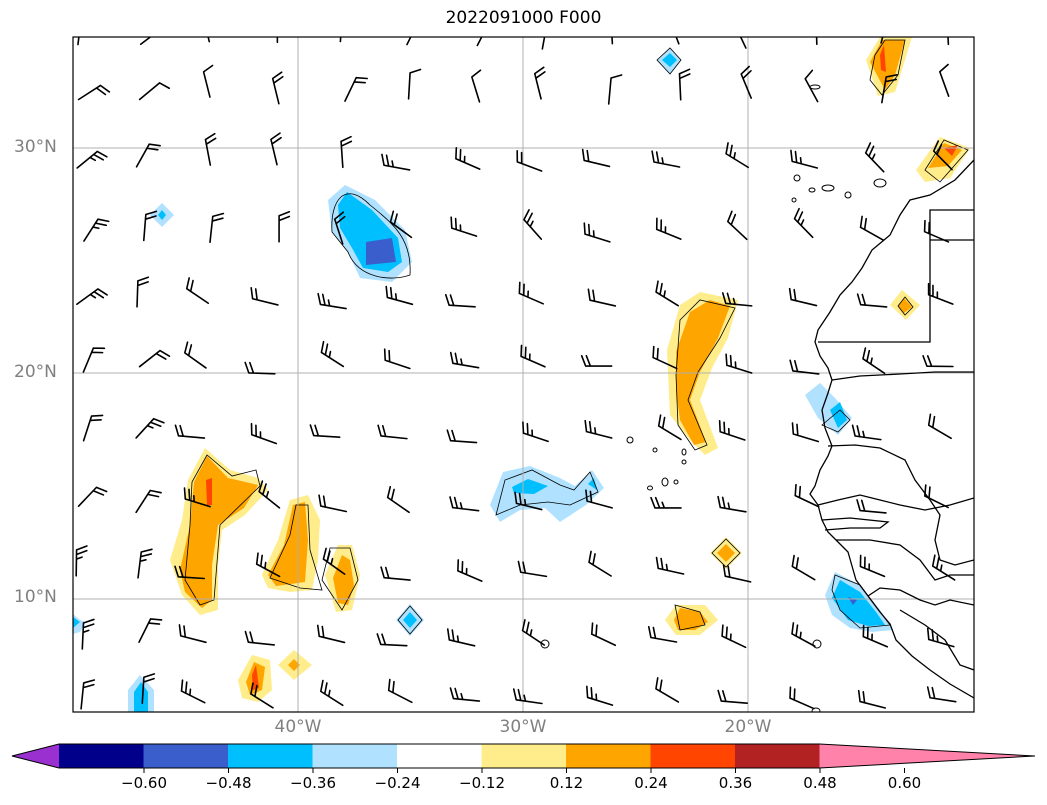 Image resolution: width=1047 pixels, height=805 pixels. What do you see at coordinates (523, 727) in the screenshot?
I see `lon-label-30w: 30°W` at bounding box center [523, 727].